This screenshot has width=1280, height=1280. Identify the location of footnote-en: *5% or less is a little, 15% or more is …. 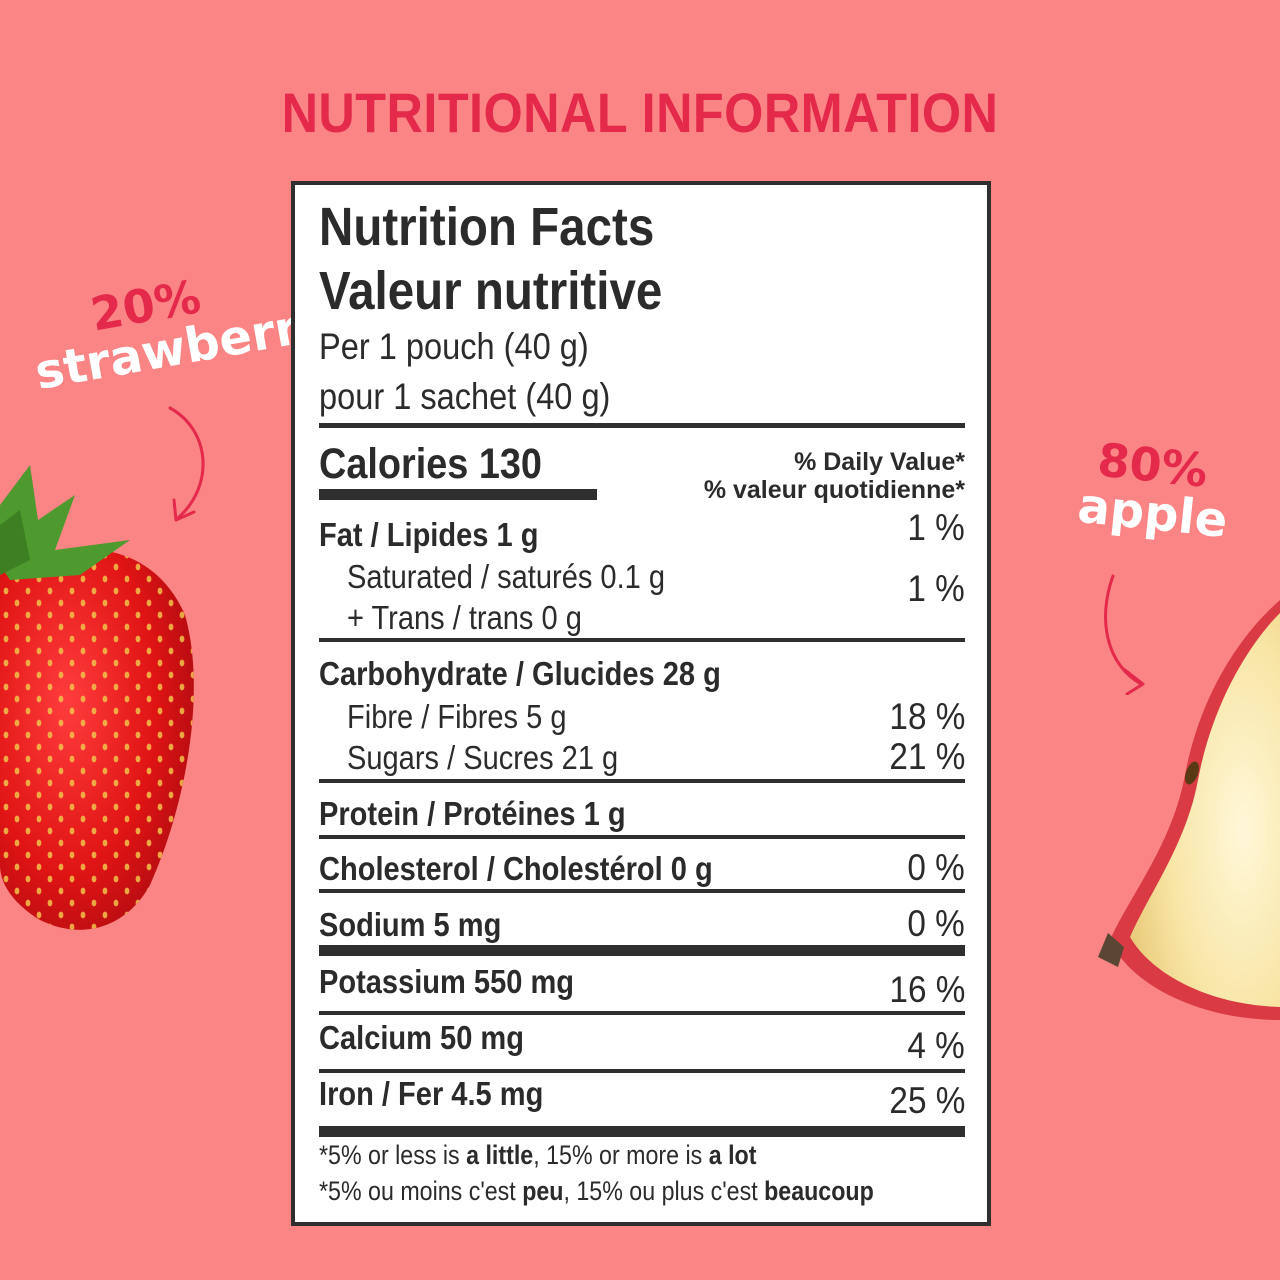
(538, 1155).